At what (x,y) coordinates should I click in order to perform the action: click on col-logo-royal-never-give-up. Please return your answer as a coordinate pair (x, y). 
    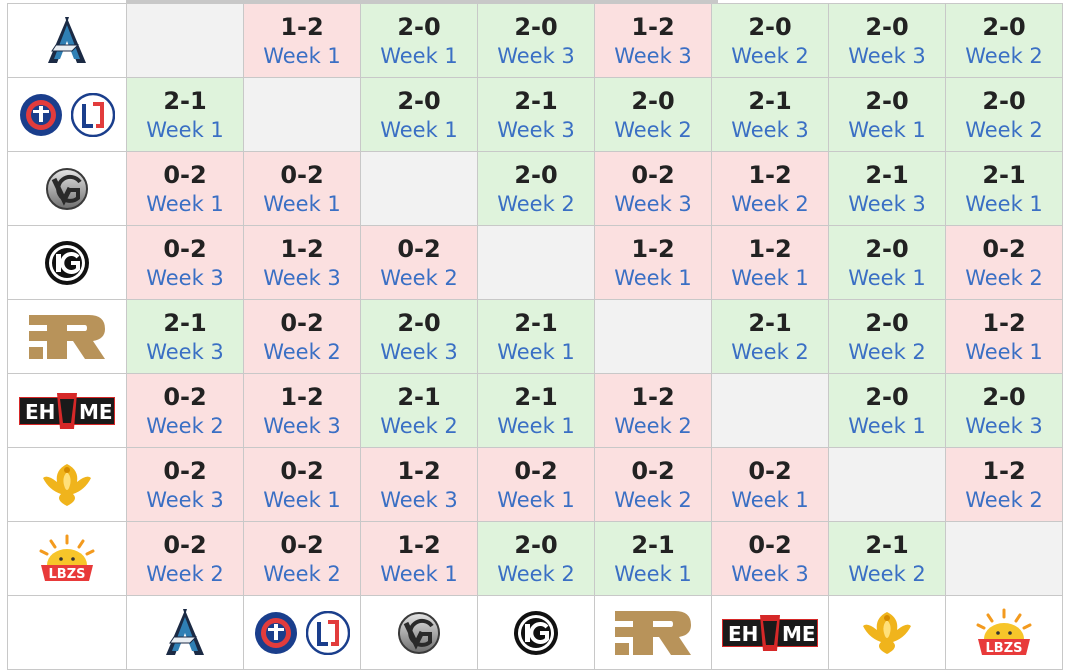
    Looking at the image, I should click on (653, 632).